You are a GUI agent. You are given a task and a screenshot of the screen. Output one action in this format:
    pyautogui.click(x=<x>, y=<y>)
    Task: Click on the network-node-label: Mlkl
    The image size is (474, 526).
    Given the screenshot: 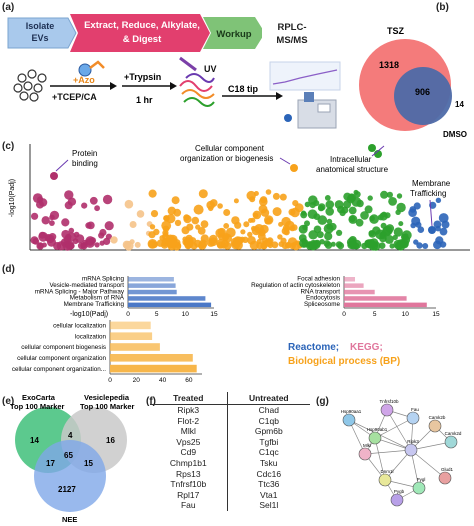 What is the action you would take?
    pyautogui.click(x=367, y=445)
    